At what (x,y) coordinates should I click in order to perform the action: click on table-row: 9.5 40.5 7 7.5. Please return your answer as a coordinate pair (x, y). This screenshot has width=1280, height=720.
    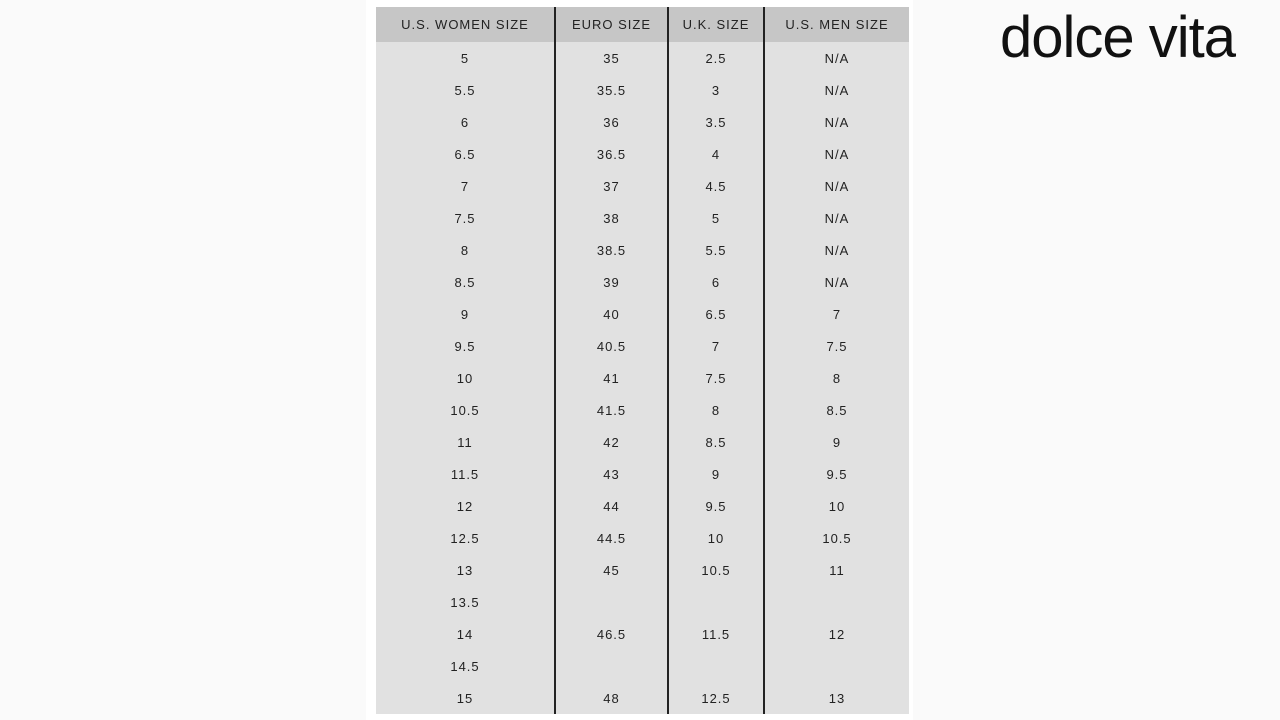
    Looking at the image, I should click on (642, 346).